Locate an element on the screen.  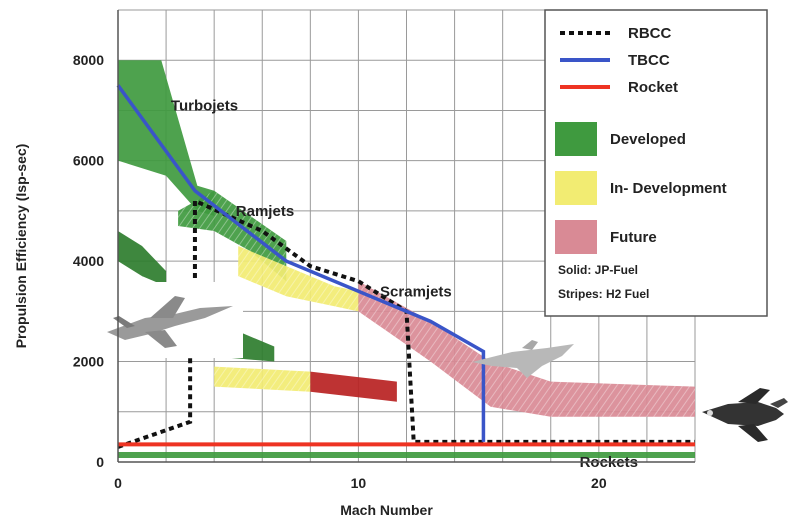
y-tick-label: 2000 is located at coordinates (88, 362).